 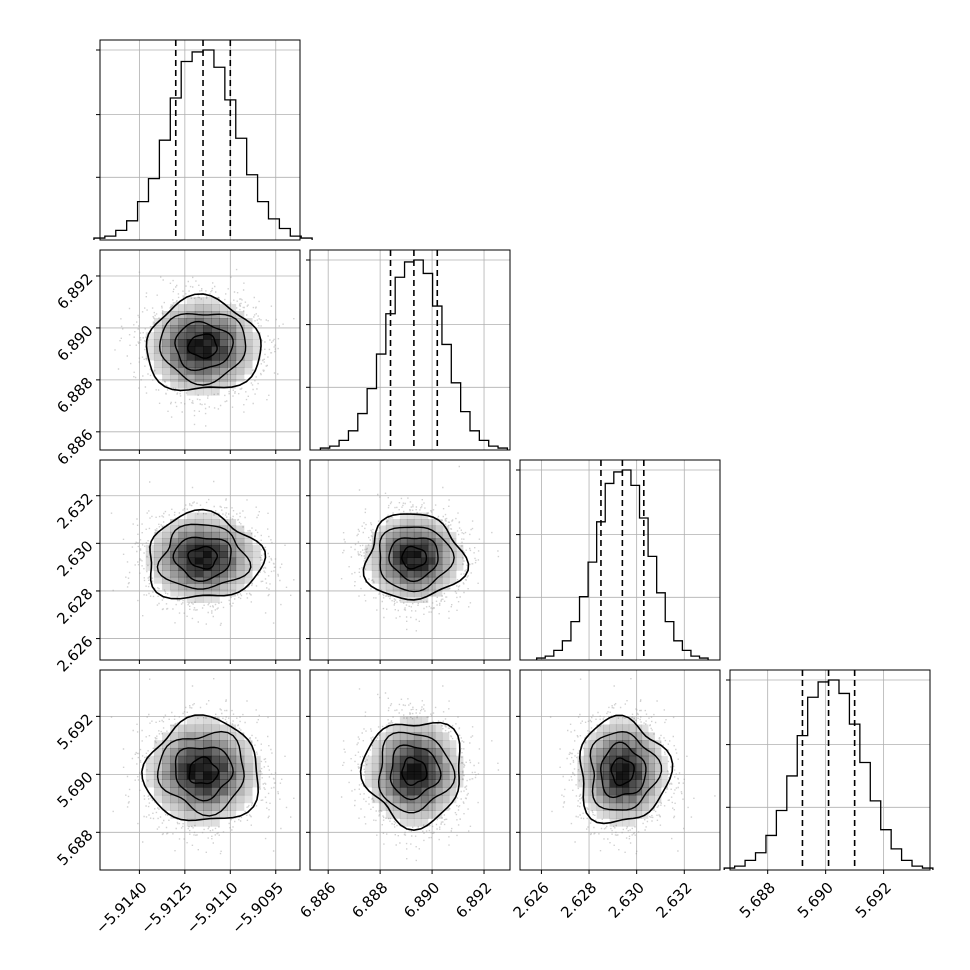 I want to click on y-tick-label: 2.630, so click(x=74, y=558).